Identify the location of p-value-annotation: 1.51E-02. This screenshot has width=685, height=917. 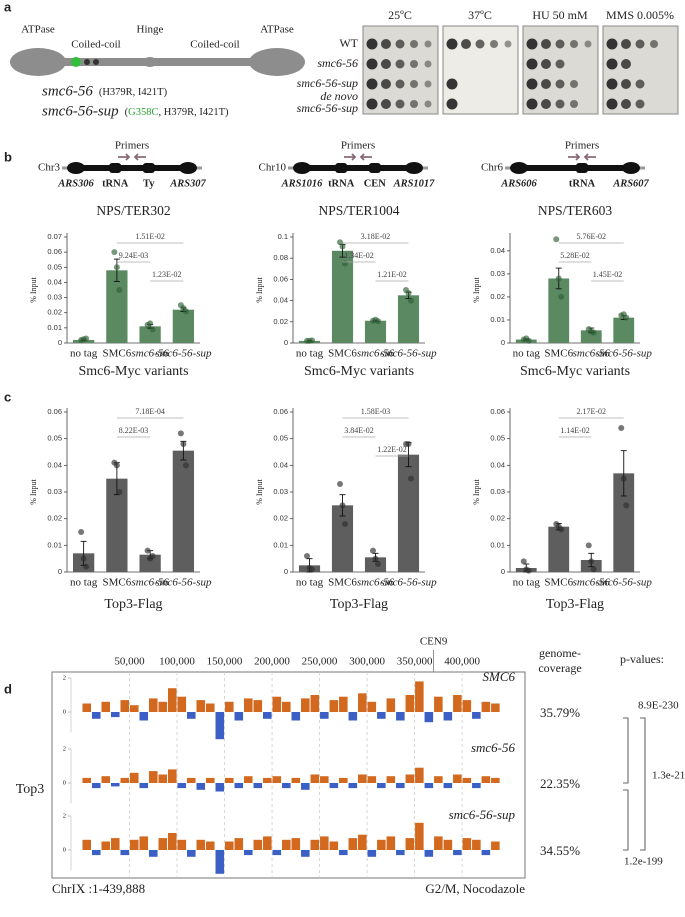
(150, 236).